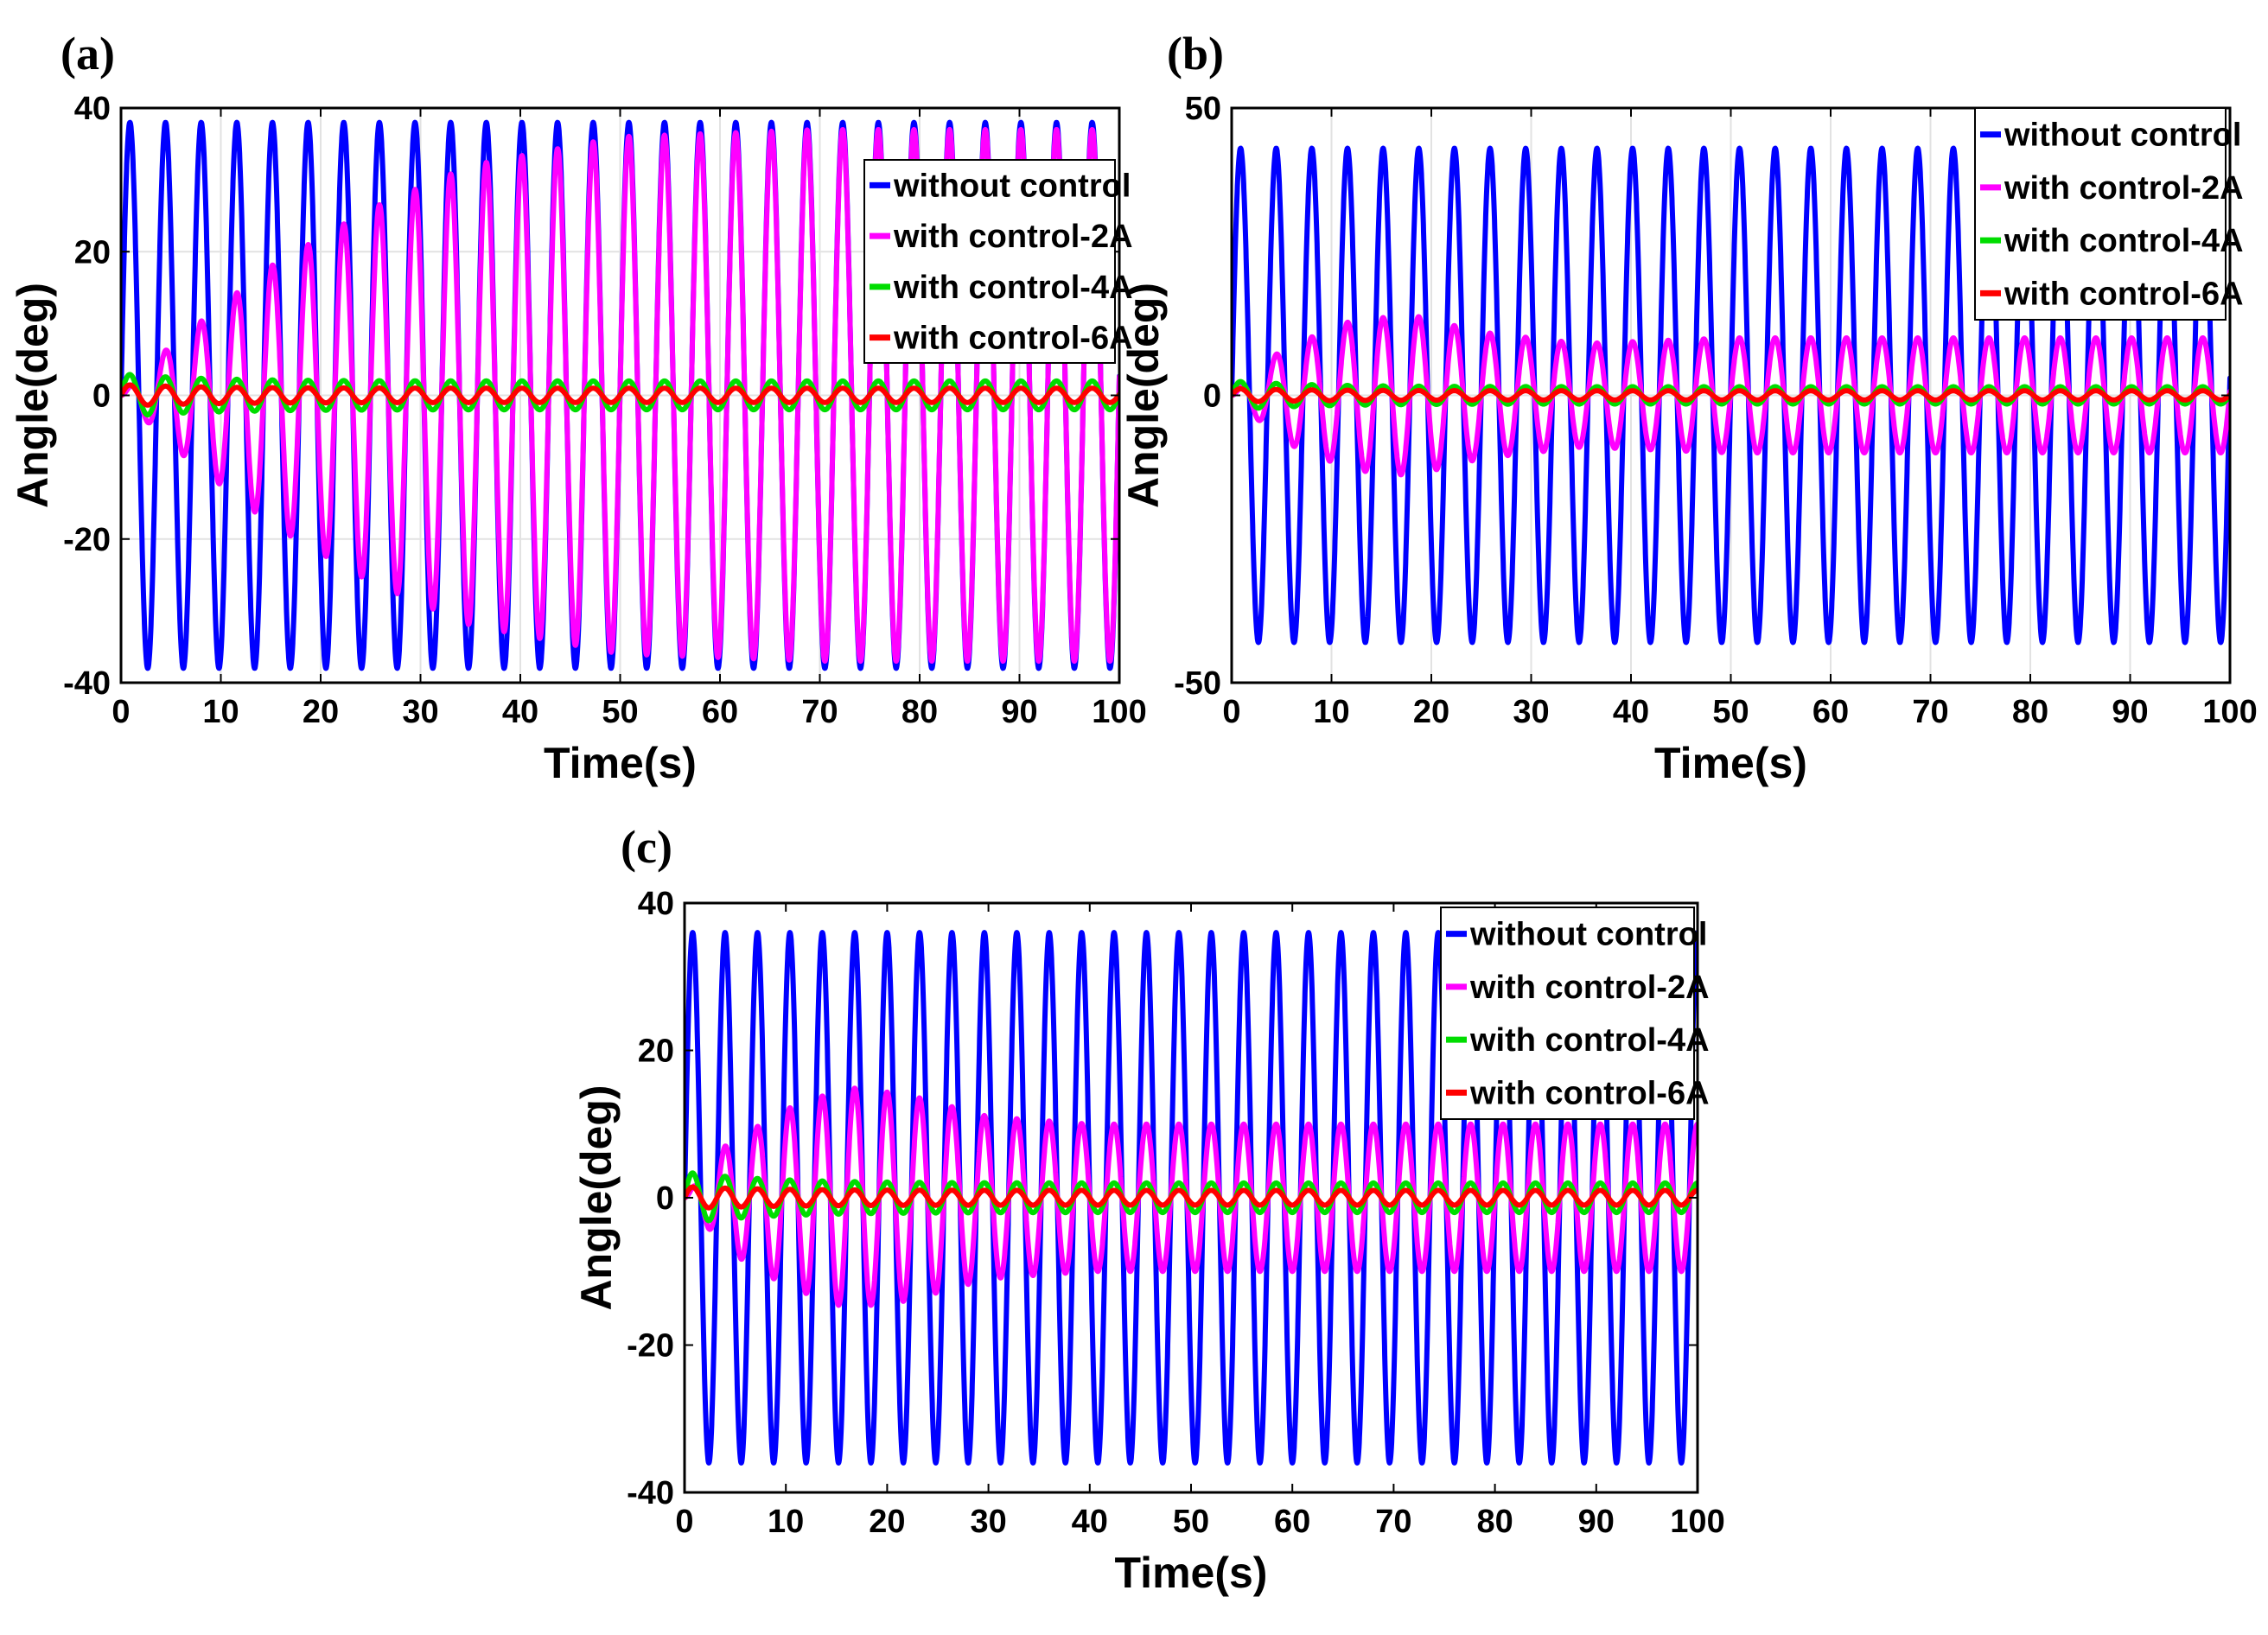 The image size is (2268, 1635). I want to click on series-group, so click(1191, 1198).